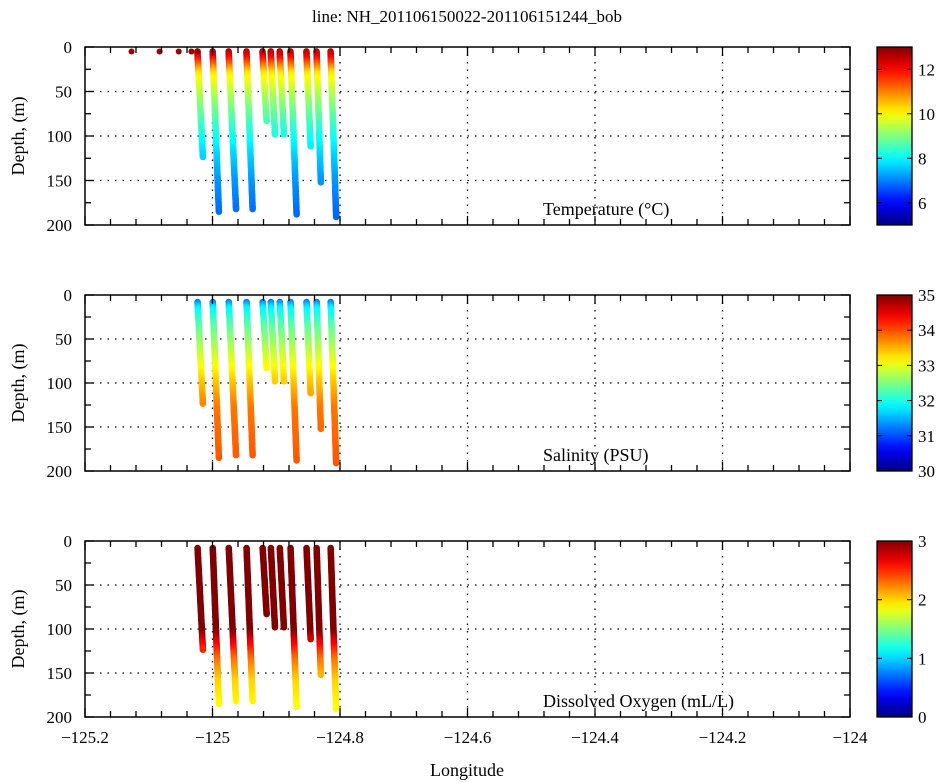 The height and width of the screenshot is (783, 950). Describe the element at coordinates (926, 69) in the screenshot. I see `colorbar-tick-label: 12` at that location.